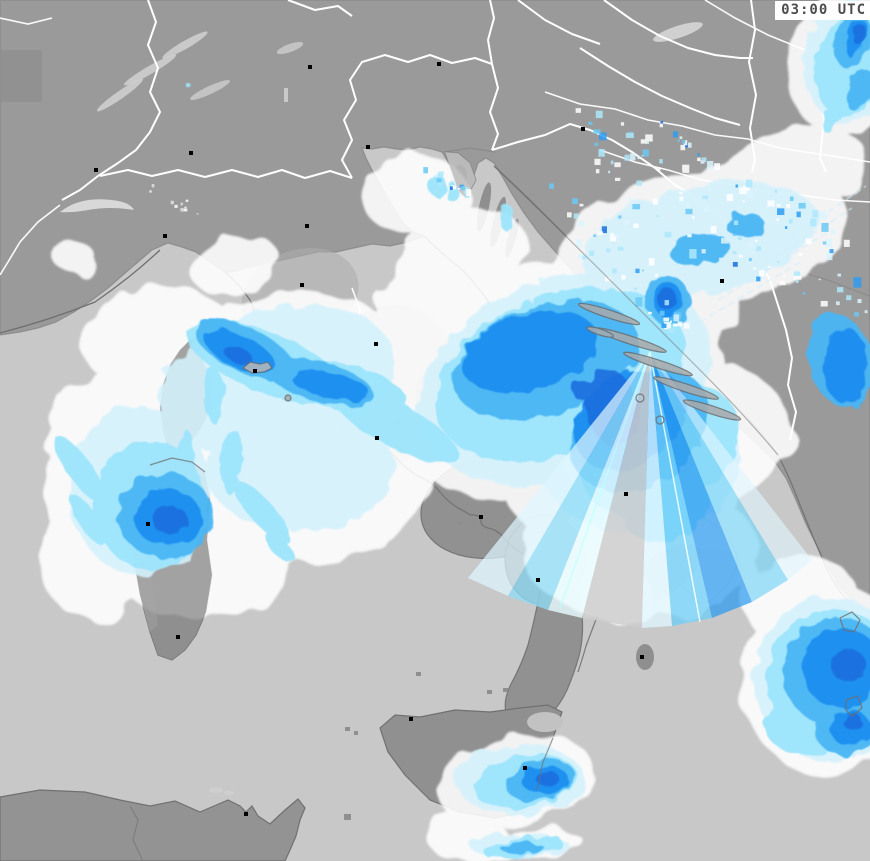 This screenshot has width=870, height=861. I want to click on pantelleria, so click(347, 817).